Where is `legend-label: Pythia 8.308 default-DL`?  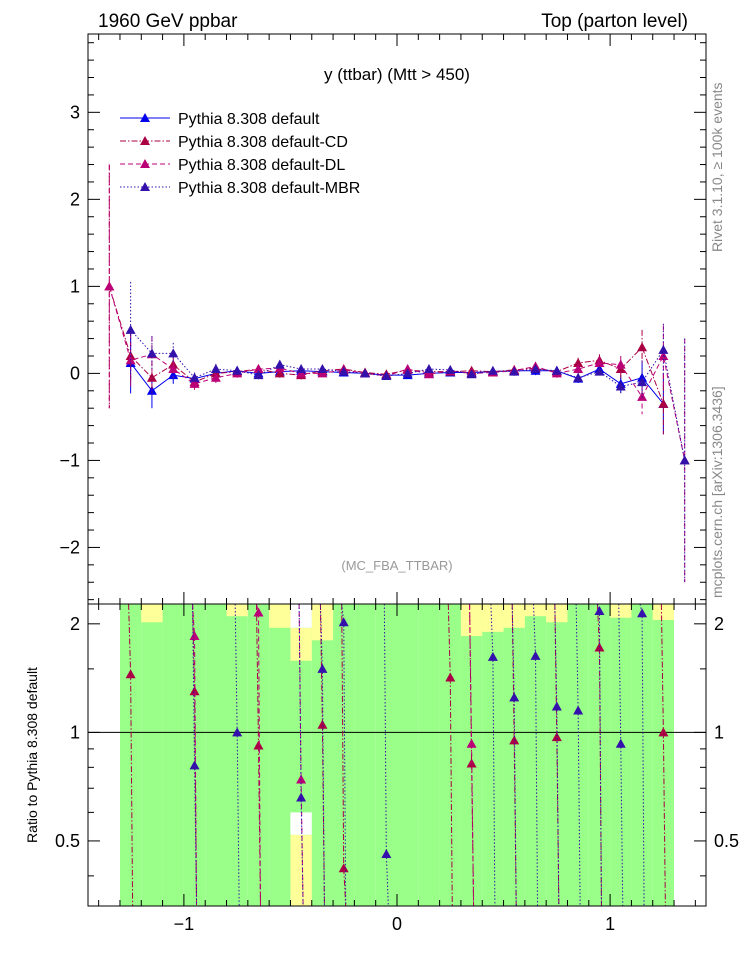 legend-label: Pythia 8.308 default-DL is located at coordinates (261, 165).